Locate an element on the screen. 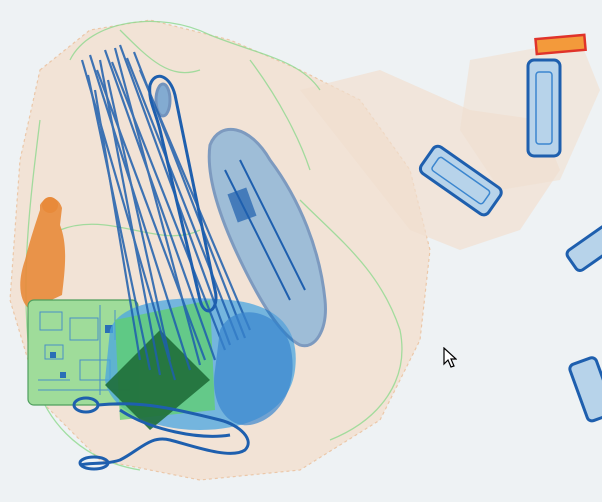 This screenshot has width=602, height=502. blue-oval-handle is located at coordinates (183, 193).